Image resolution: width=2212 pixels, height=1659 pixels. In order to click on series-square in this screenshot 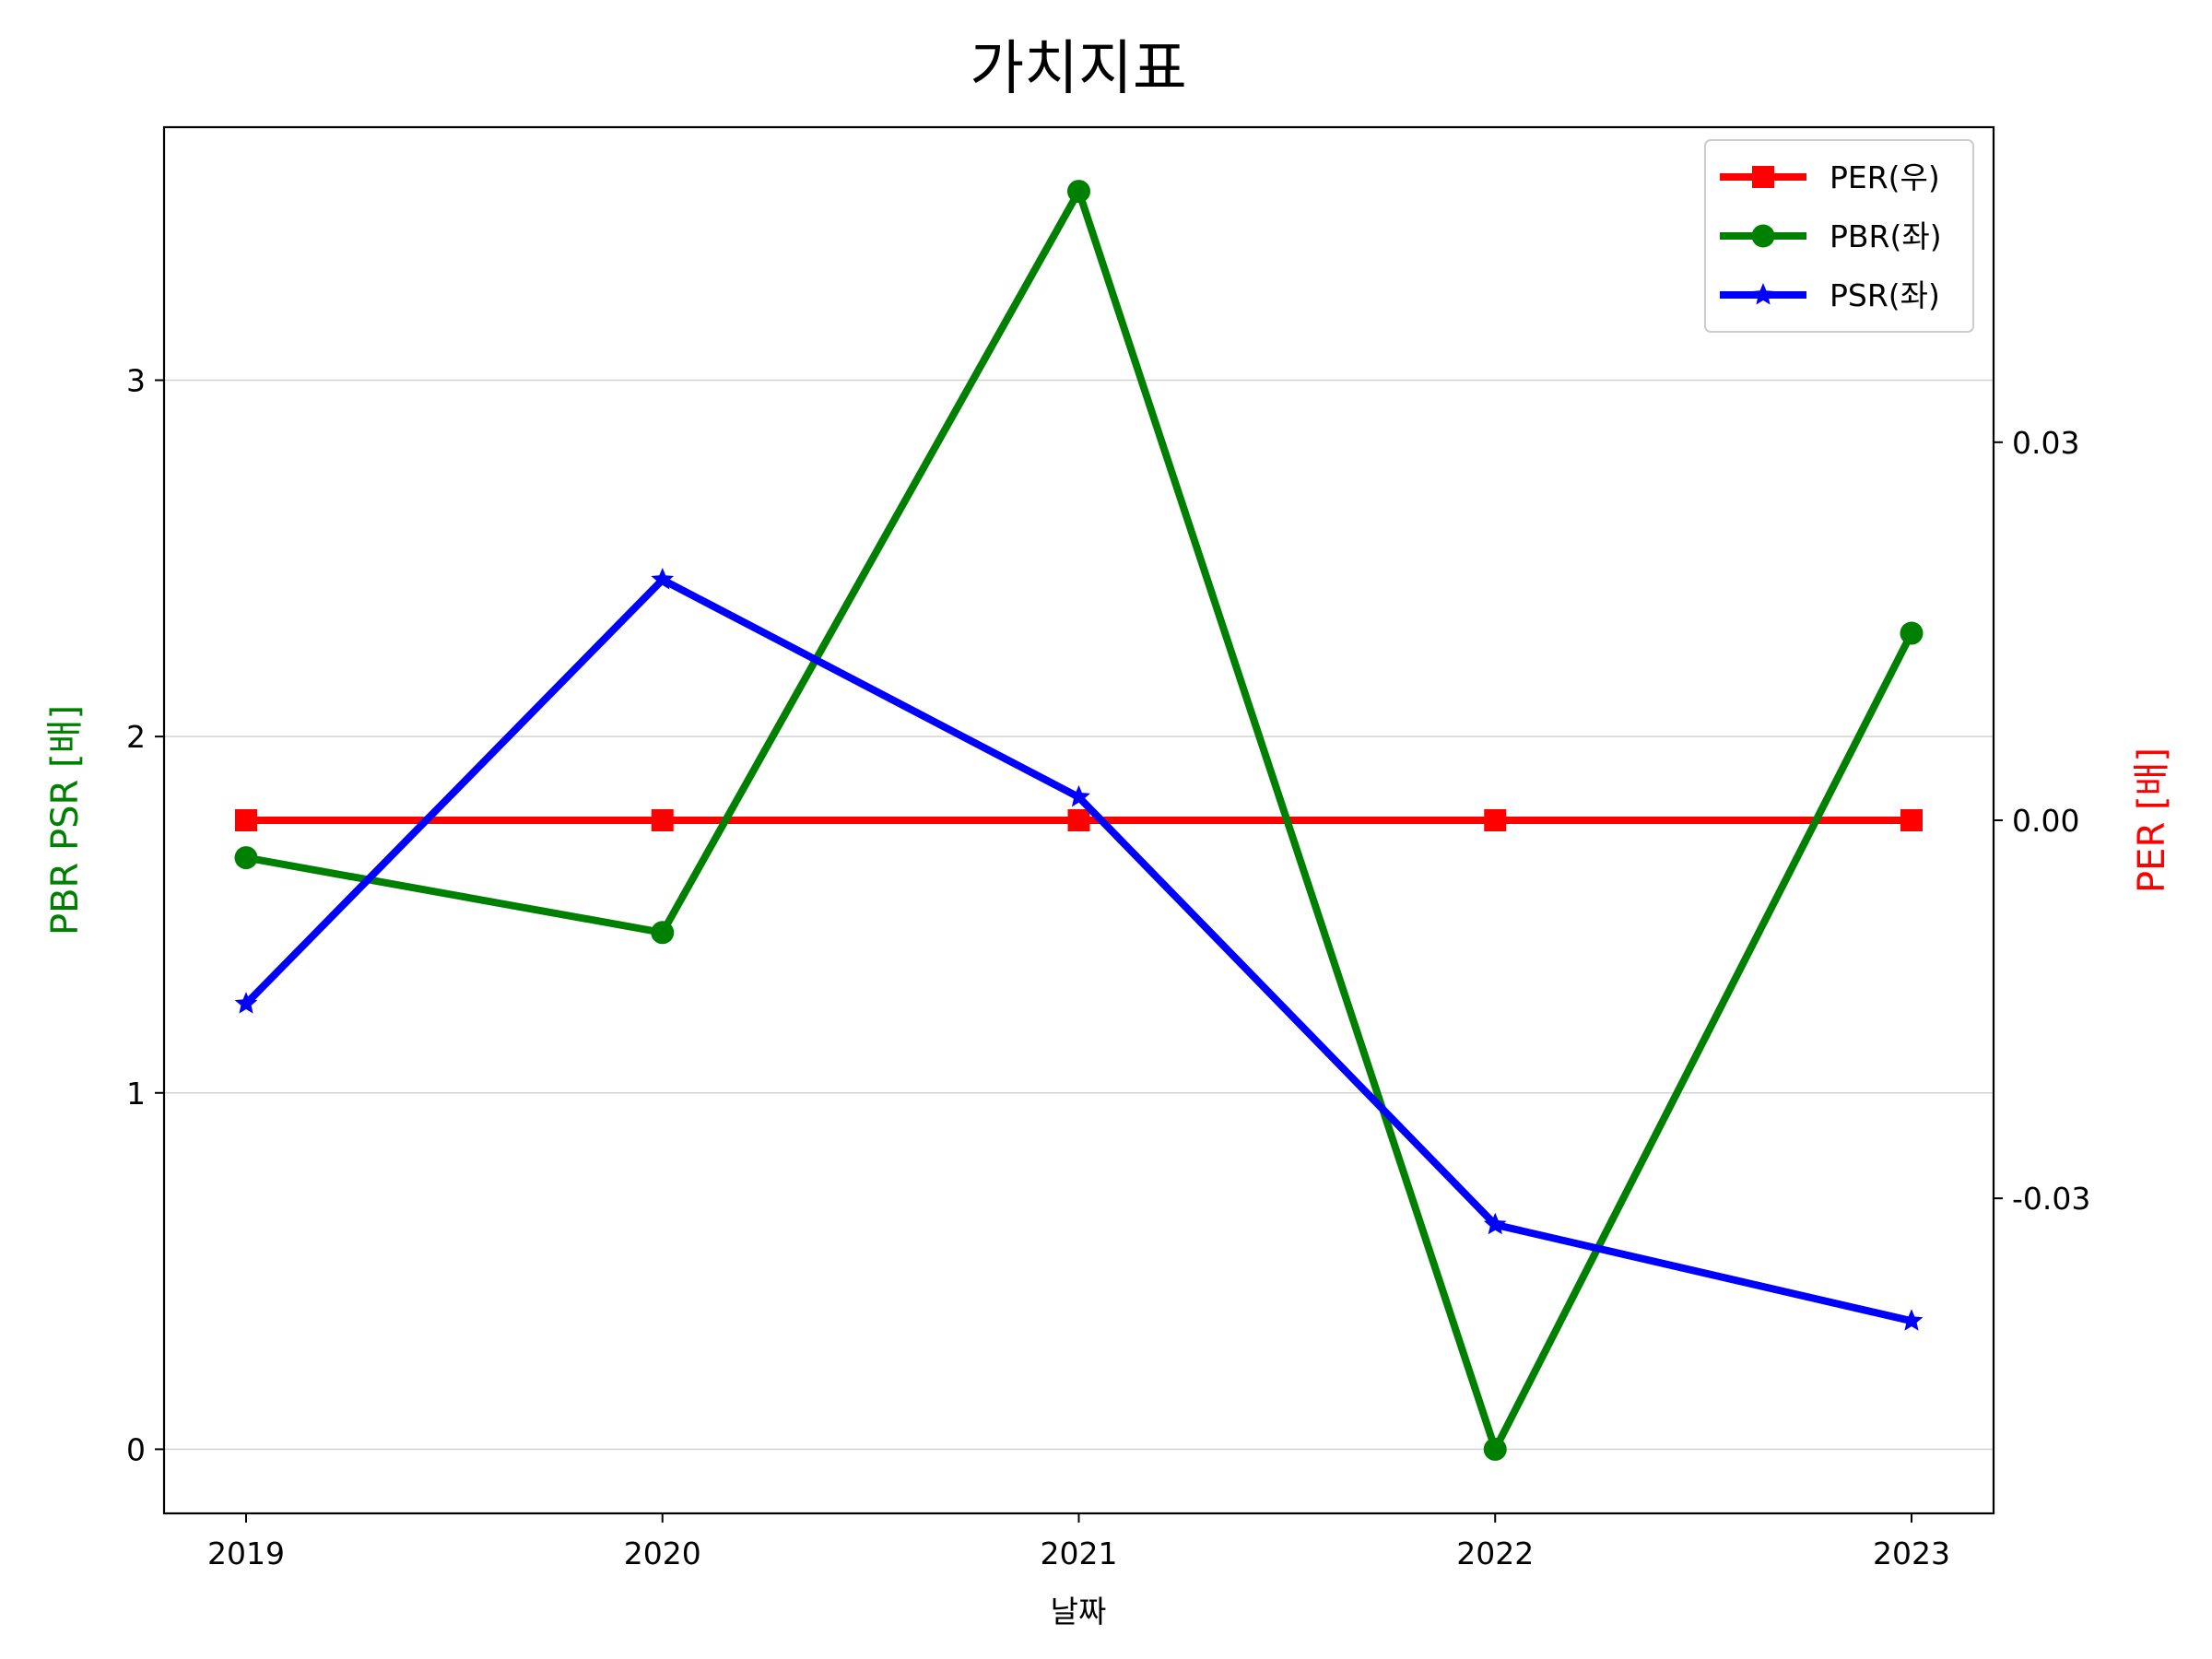, I will do `click(1079, 820)`.